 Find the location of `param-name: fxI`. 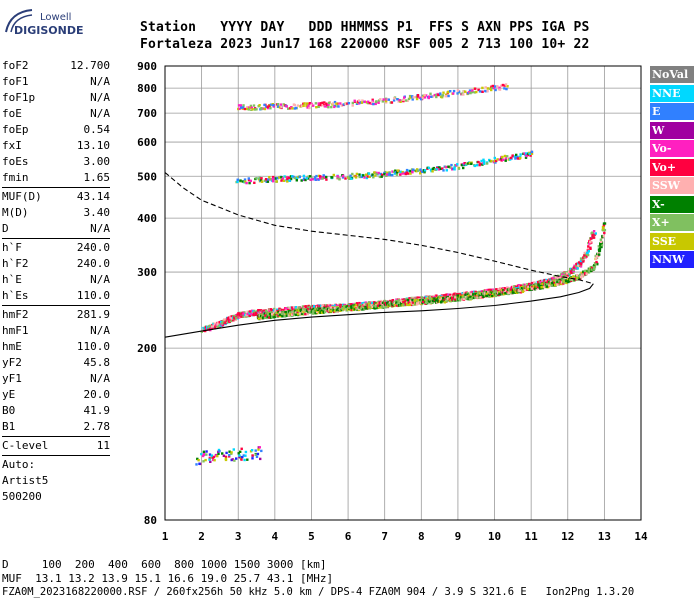

param-name: fxI is located at coordinates (12, 145).